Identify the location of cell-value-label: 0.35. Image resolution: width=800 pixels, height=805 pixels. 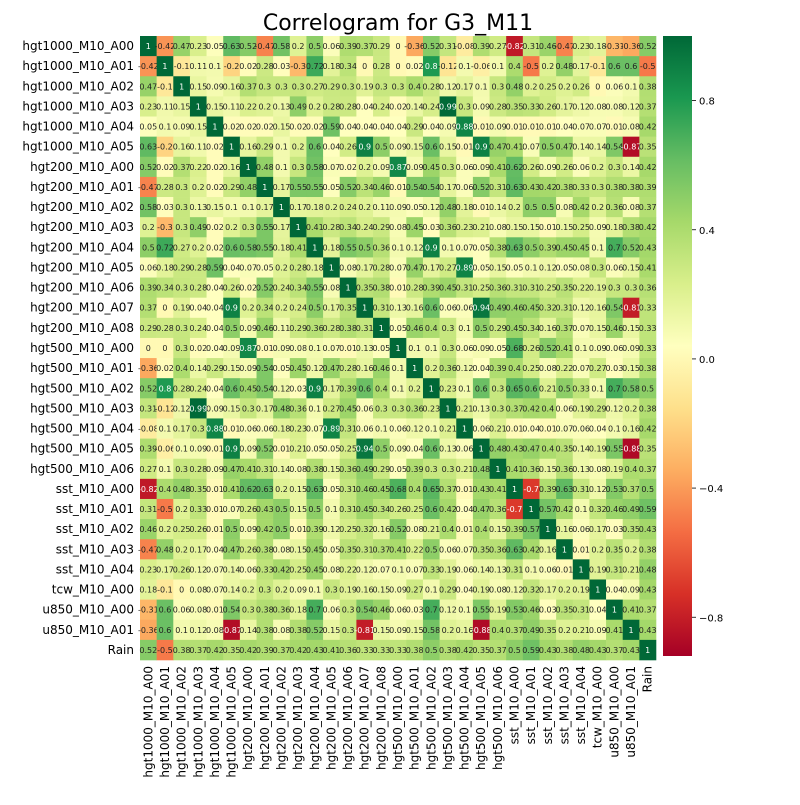
(348, 549).